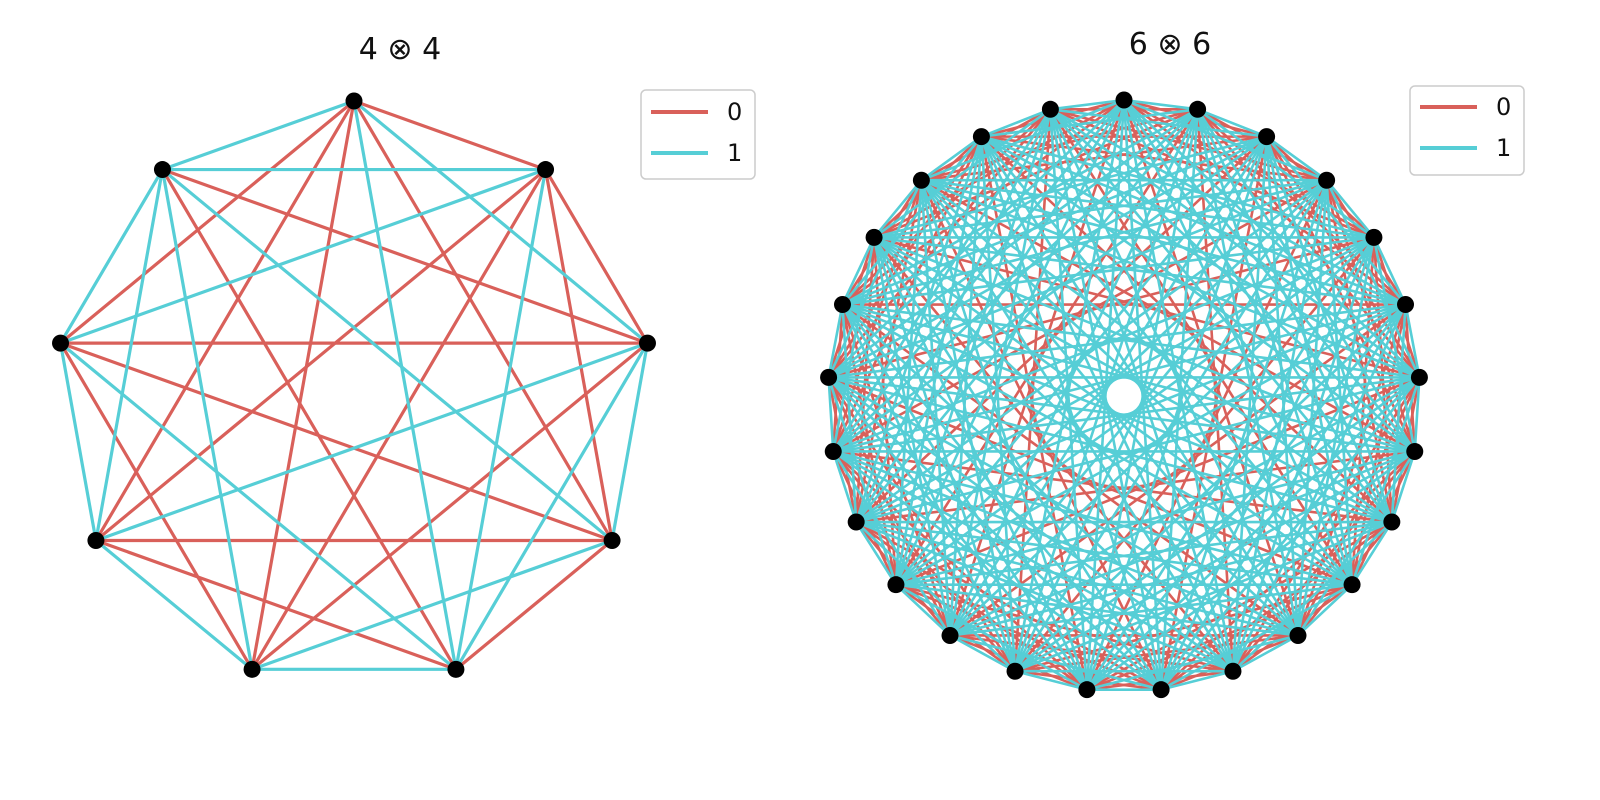 This screenshot has width=1600, height=800. What do you see at coordinates (1467, 130) in the screenshot?
I see `legend-right: 0 1` at bounding box center [1467, 130].